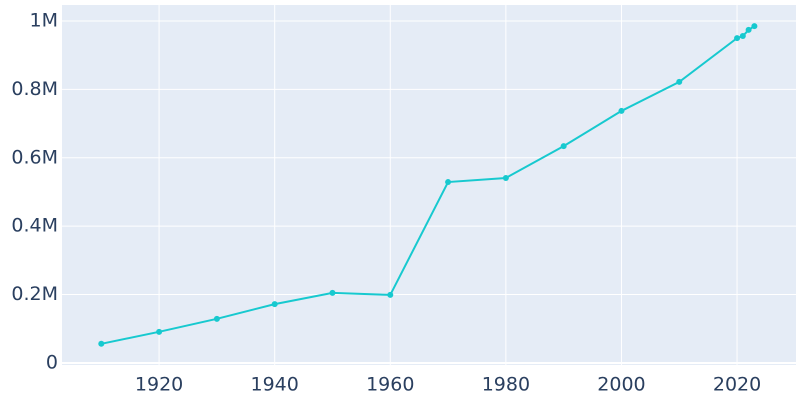 The image size is (800, 400). What do you see at coordinates (44, 21) in the screenshot?
I see `y-tick-label: 1M` at bounding box center [44, 21].